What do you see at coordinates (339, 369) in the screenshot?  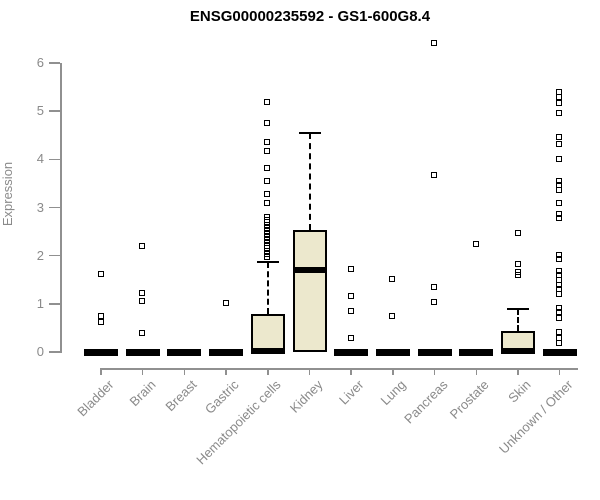 I see `x-axis-line` at bounding box center [339, 369].